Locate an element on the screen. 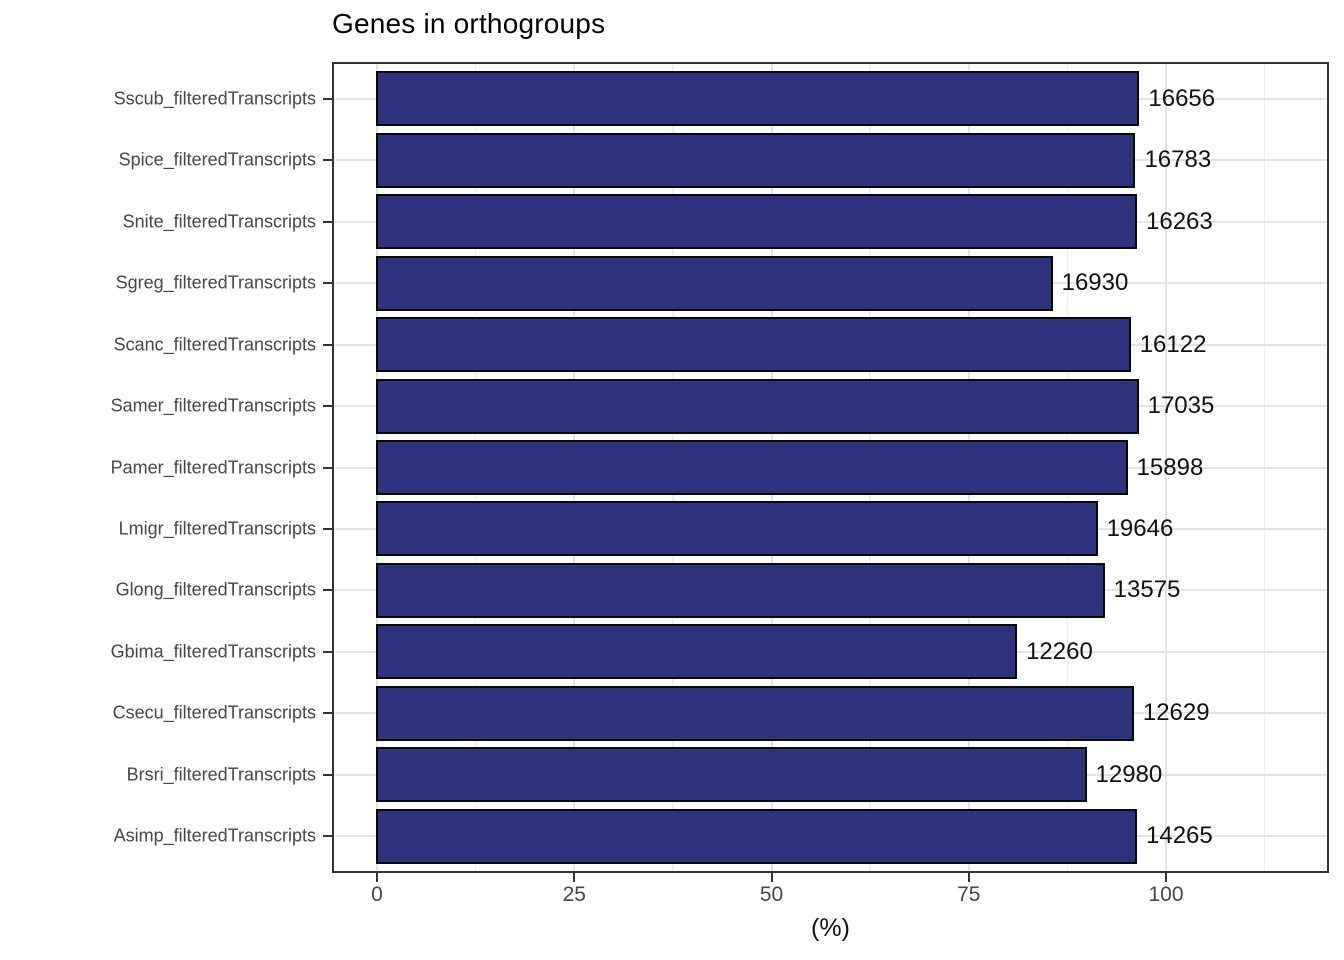  bar-value-label: 12629 is located at coordinates (1176, 713).